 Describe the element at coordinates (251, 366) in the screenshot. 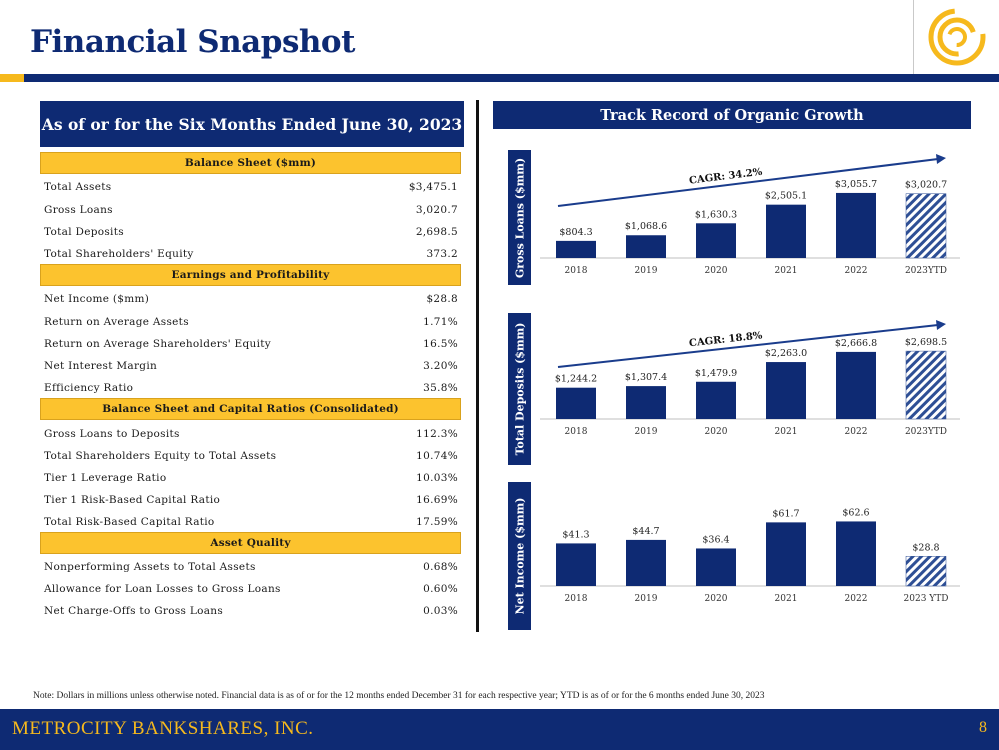

I see `metric-row: Net Interest Margin 3.20%` at that location.